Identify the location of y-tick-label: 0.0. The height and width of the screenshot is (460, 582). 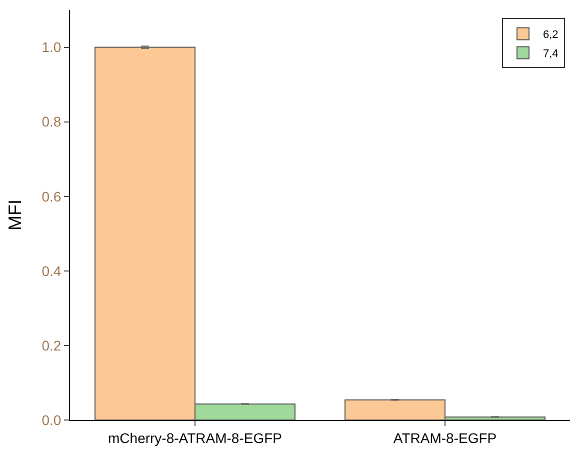
(52, 420).